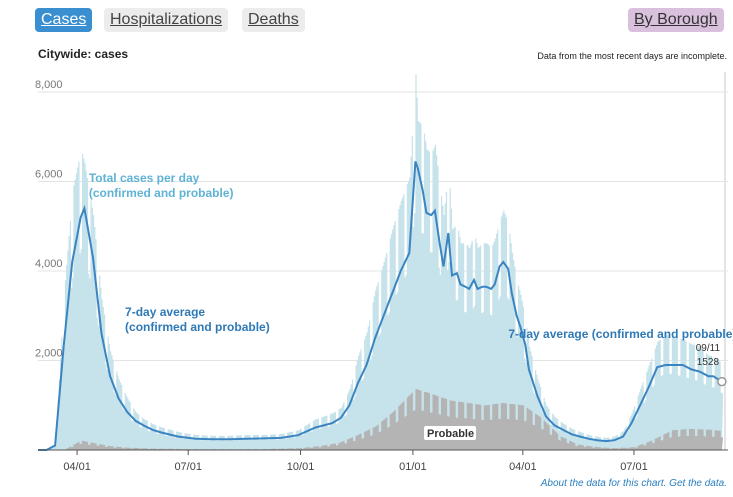 This screenshot has height=497, width=733. Describe the element at coordinates (413, 465) in the screenshot. I see `x-tick-label-3: 01/01` at that location.